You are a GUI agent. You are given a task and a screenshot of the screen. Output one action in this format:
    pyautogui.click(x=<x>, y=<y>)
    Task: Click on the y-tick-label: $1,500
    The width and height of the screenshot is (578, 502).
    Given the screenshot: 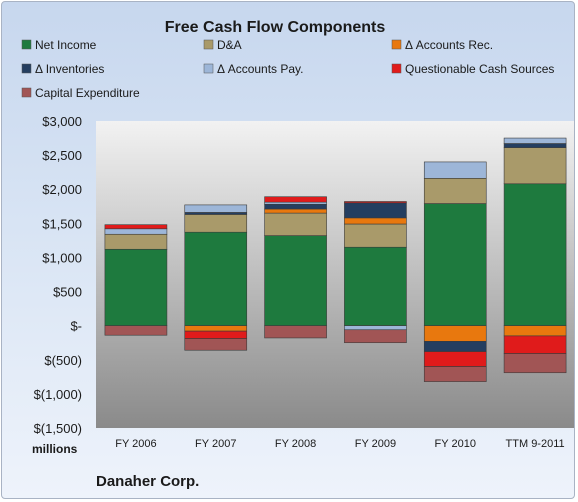 What is the action you would take?
    pyautogui.click(x=62, y=223)
    